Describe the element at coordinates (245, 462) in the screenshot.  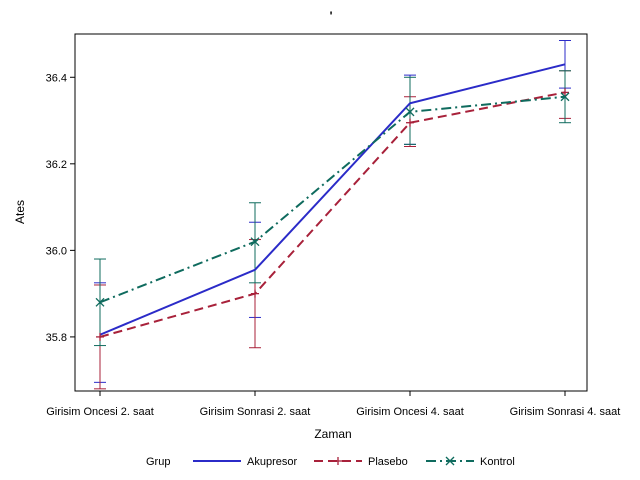
I see `legend-item-akupresor: Akupresor` at that location.